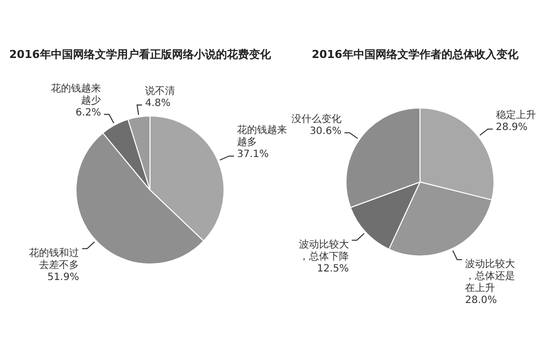  What do you see at coordinates (416, 54) in the screenshot?
I see `chart-title: 2016年中国网络文学作者的总体收入变化` at bounding box center [416, 54].